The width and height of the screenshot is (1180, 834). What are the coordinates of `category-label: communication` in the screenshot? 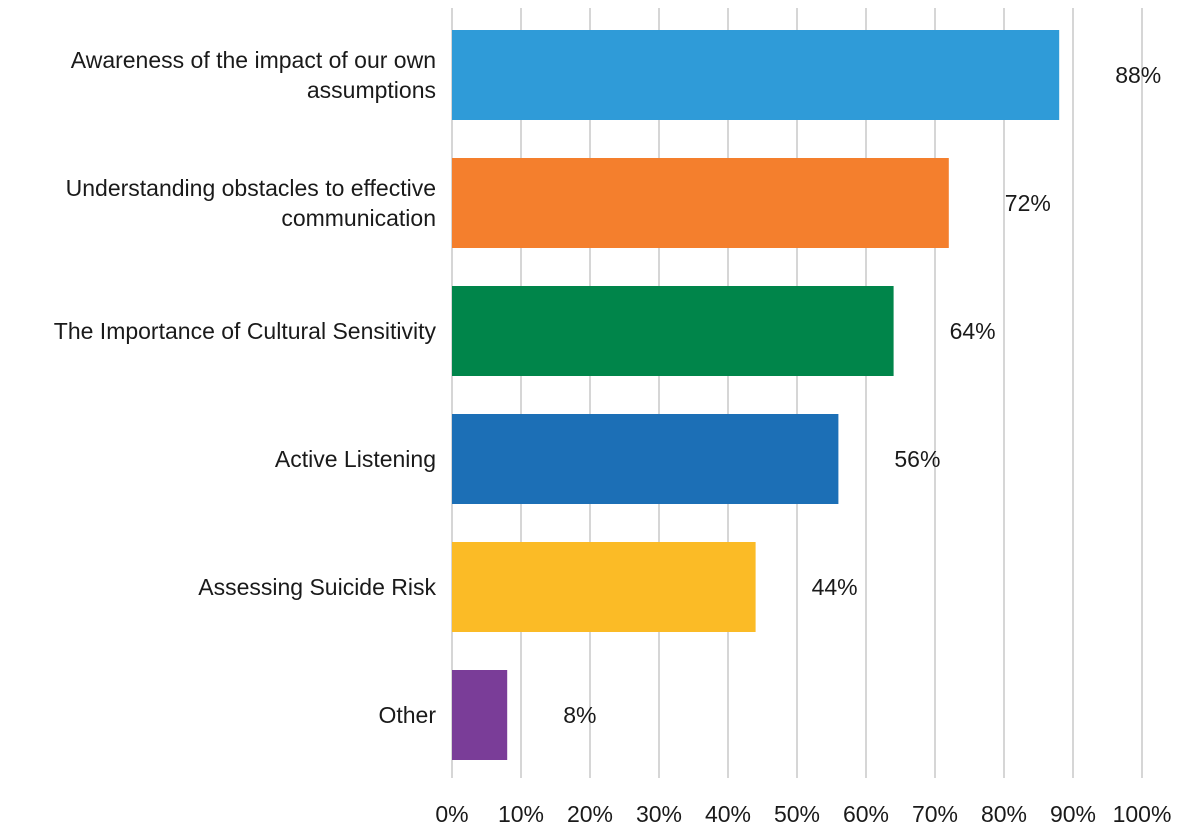 It's located at (358, 218).